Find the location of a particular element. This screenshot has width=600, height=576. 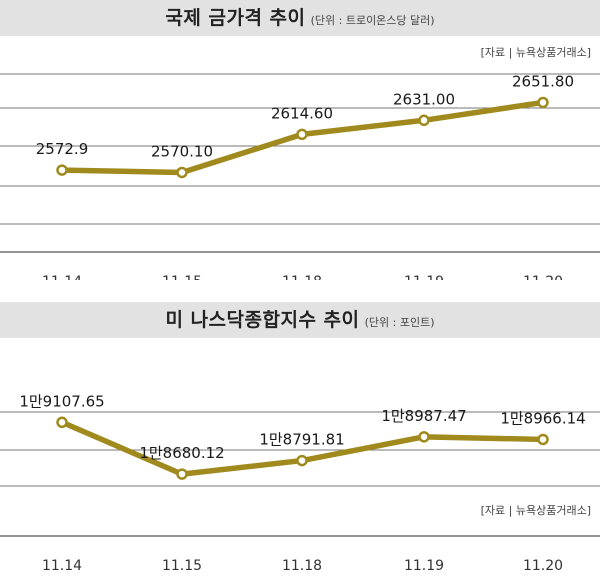

chart1-title: 국제 금가격 추이 is located at coordinates (235, 18).